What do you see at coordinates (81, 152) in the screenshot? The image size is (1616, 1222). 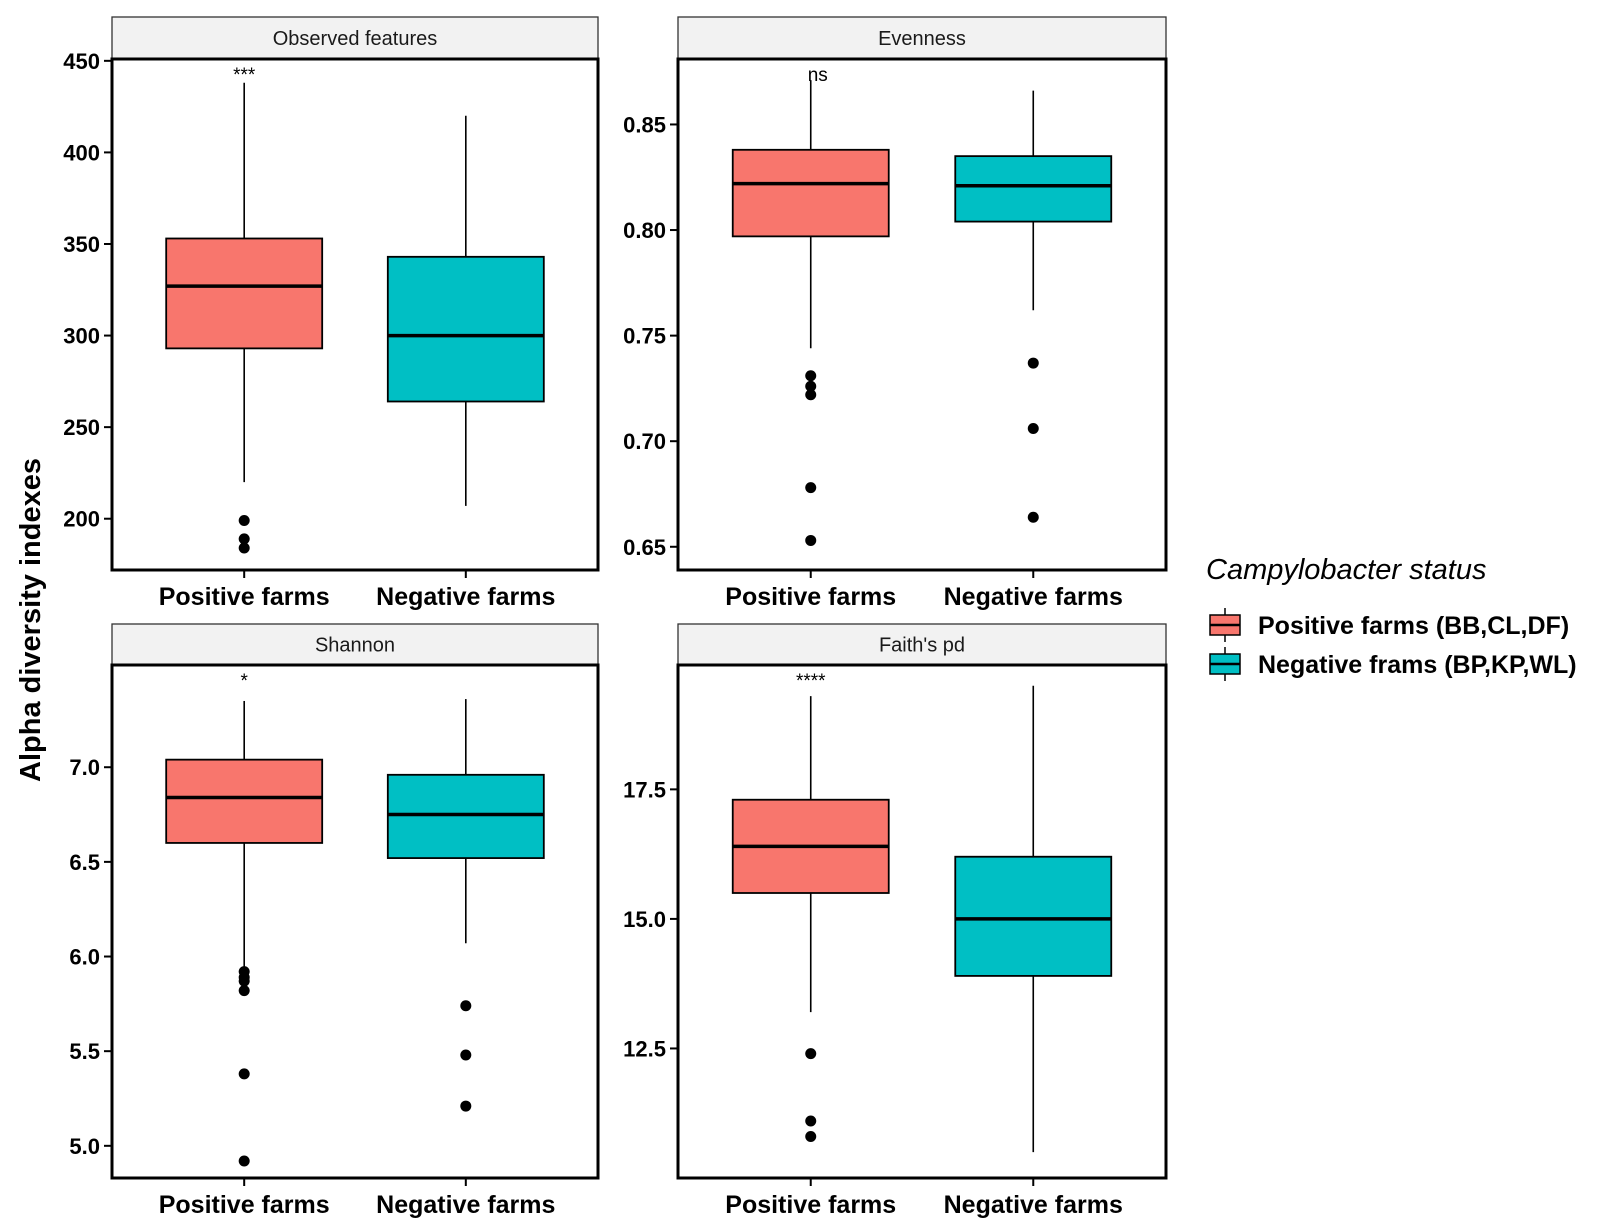 I see `y-tick-label: 400` at bounding box center [81, 152].